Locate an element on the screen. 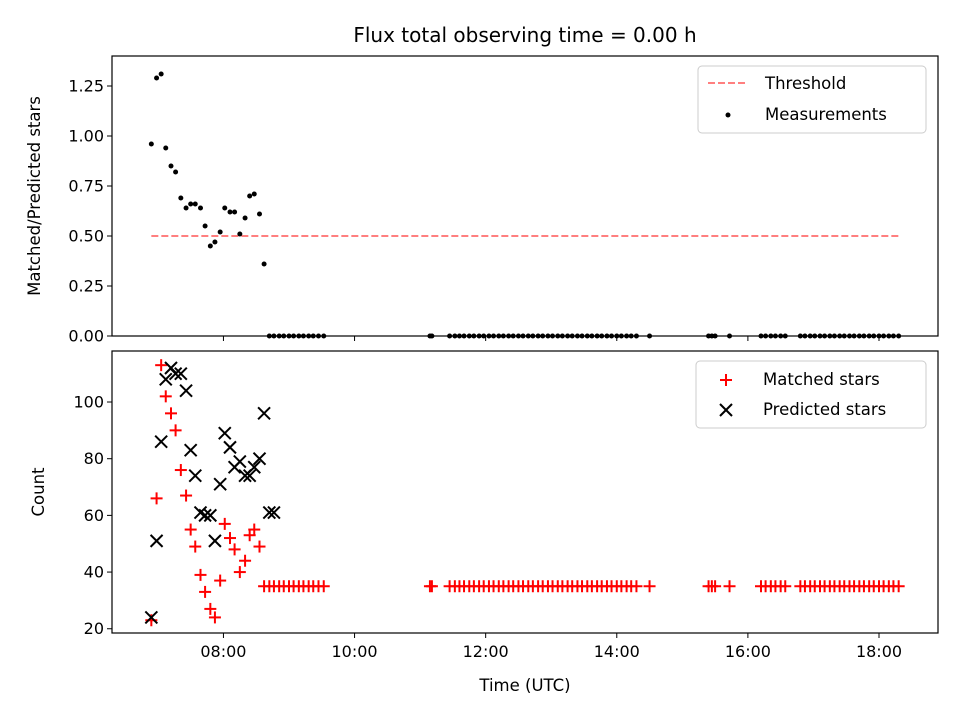 The height and width of the screenshot is (720, 960). chart-title: Flux total observing time = 0.00 h is located at coordinates (524, 35).